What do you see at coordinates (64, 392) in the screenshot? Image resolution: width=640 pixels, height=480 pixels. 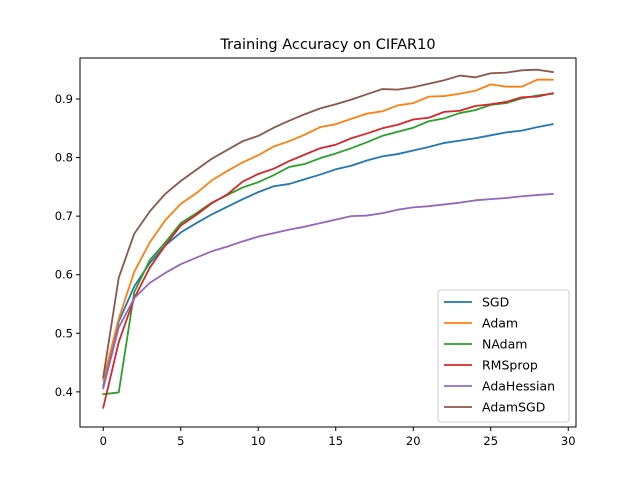 I see `y-tick-label: 0.4` at bounding box center [64, 392].